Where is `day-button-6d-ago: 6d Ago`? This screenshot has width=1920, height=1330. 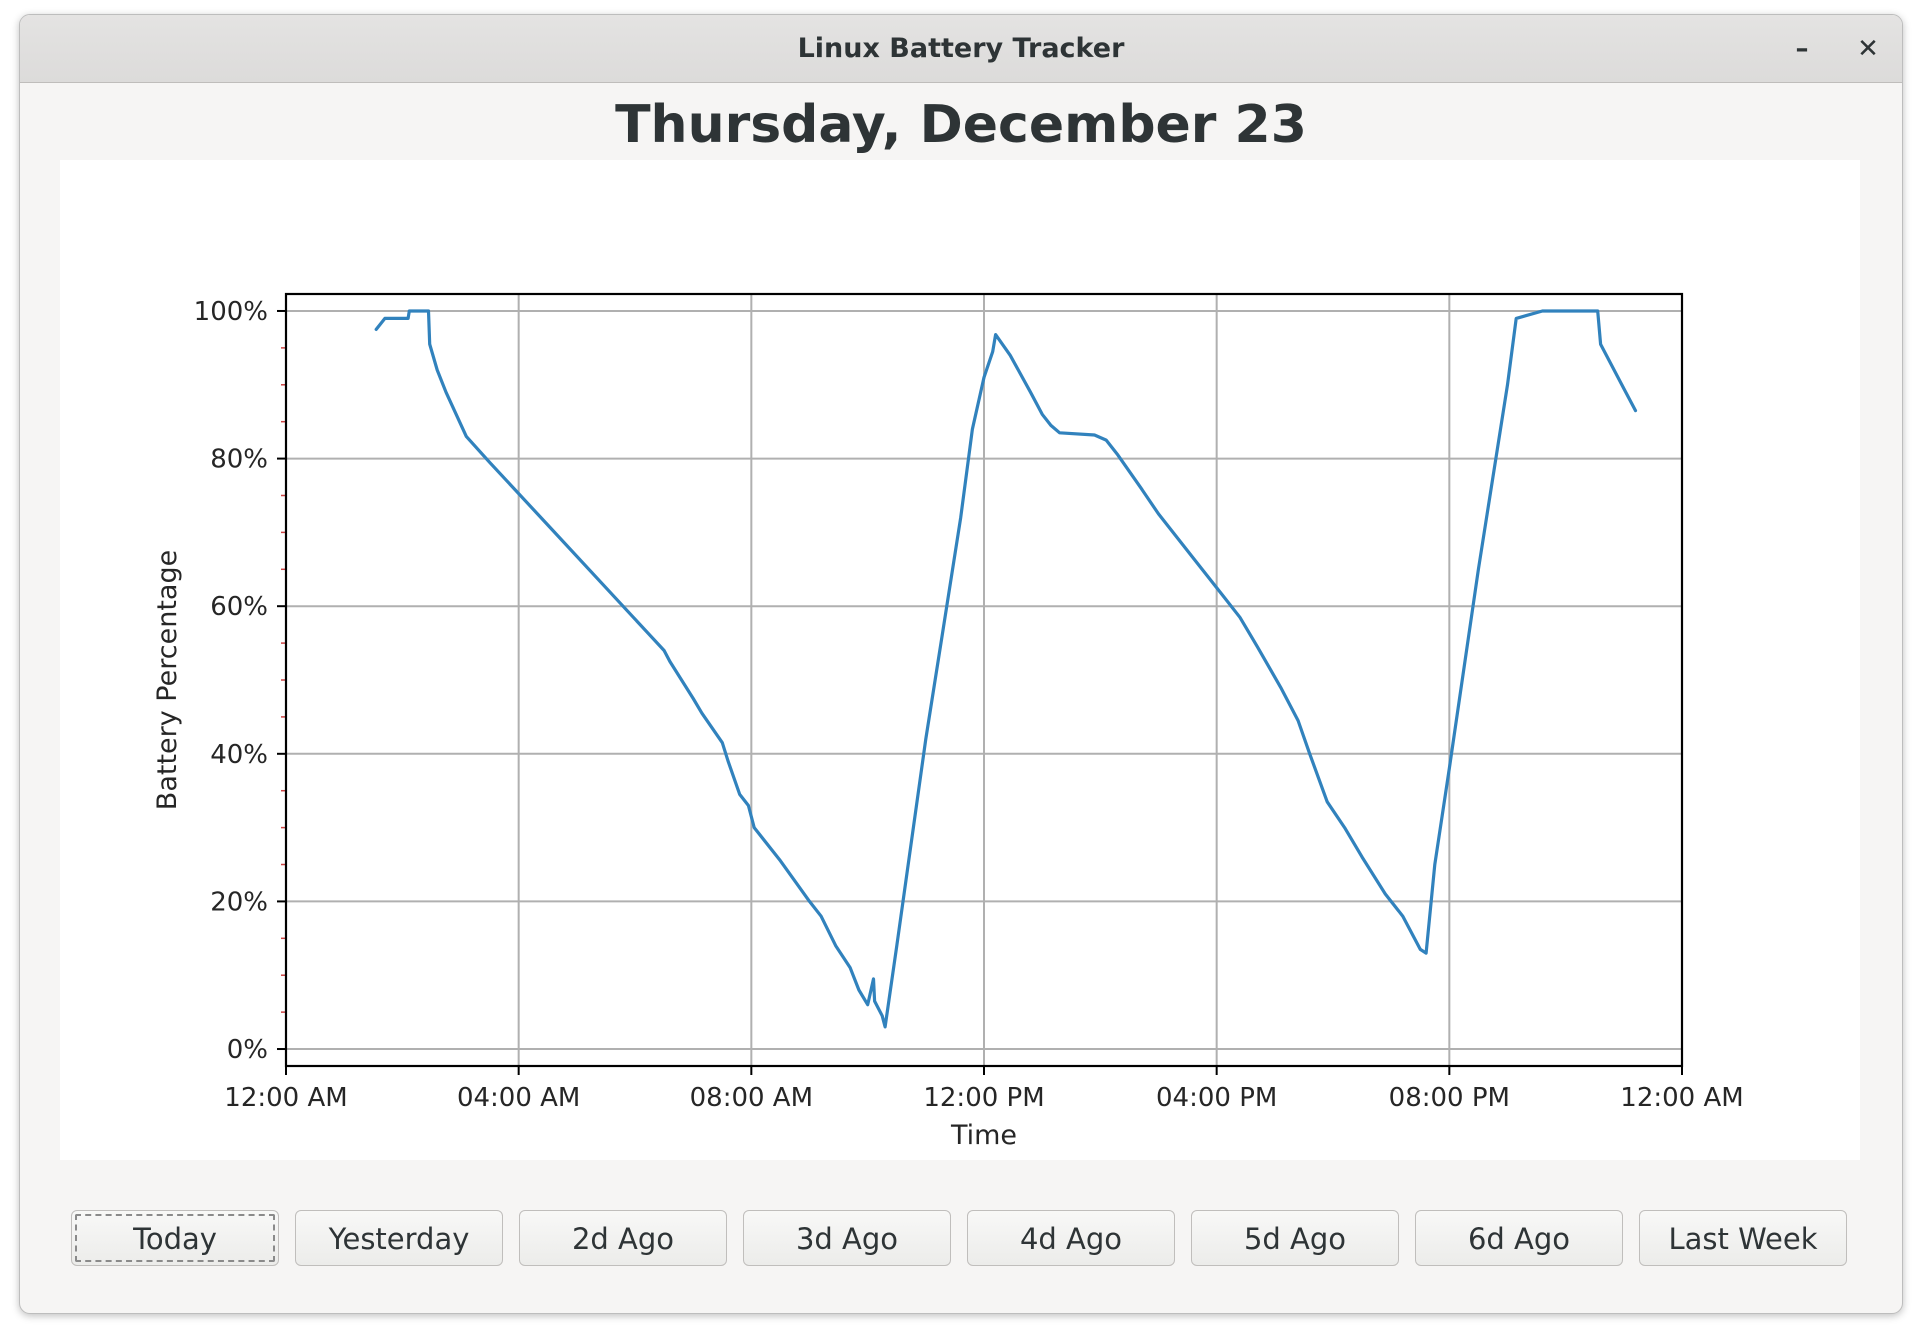
day-button-6d-ago: 6d Ago is located at coordinates (1519, 1238).